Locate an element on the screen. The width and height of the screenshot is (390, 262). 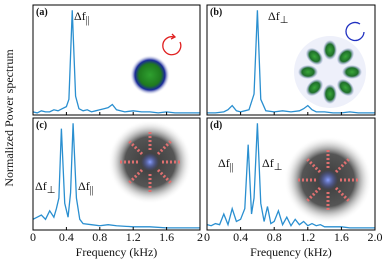
panel-label: (c) is located at coordinates (41, 125).